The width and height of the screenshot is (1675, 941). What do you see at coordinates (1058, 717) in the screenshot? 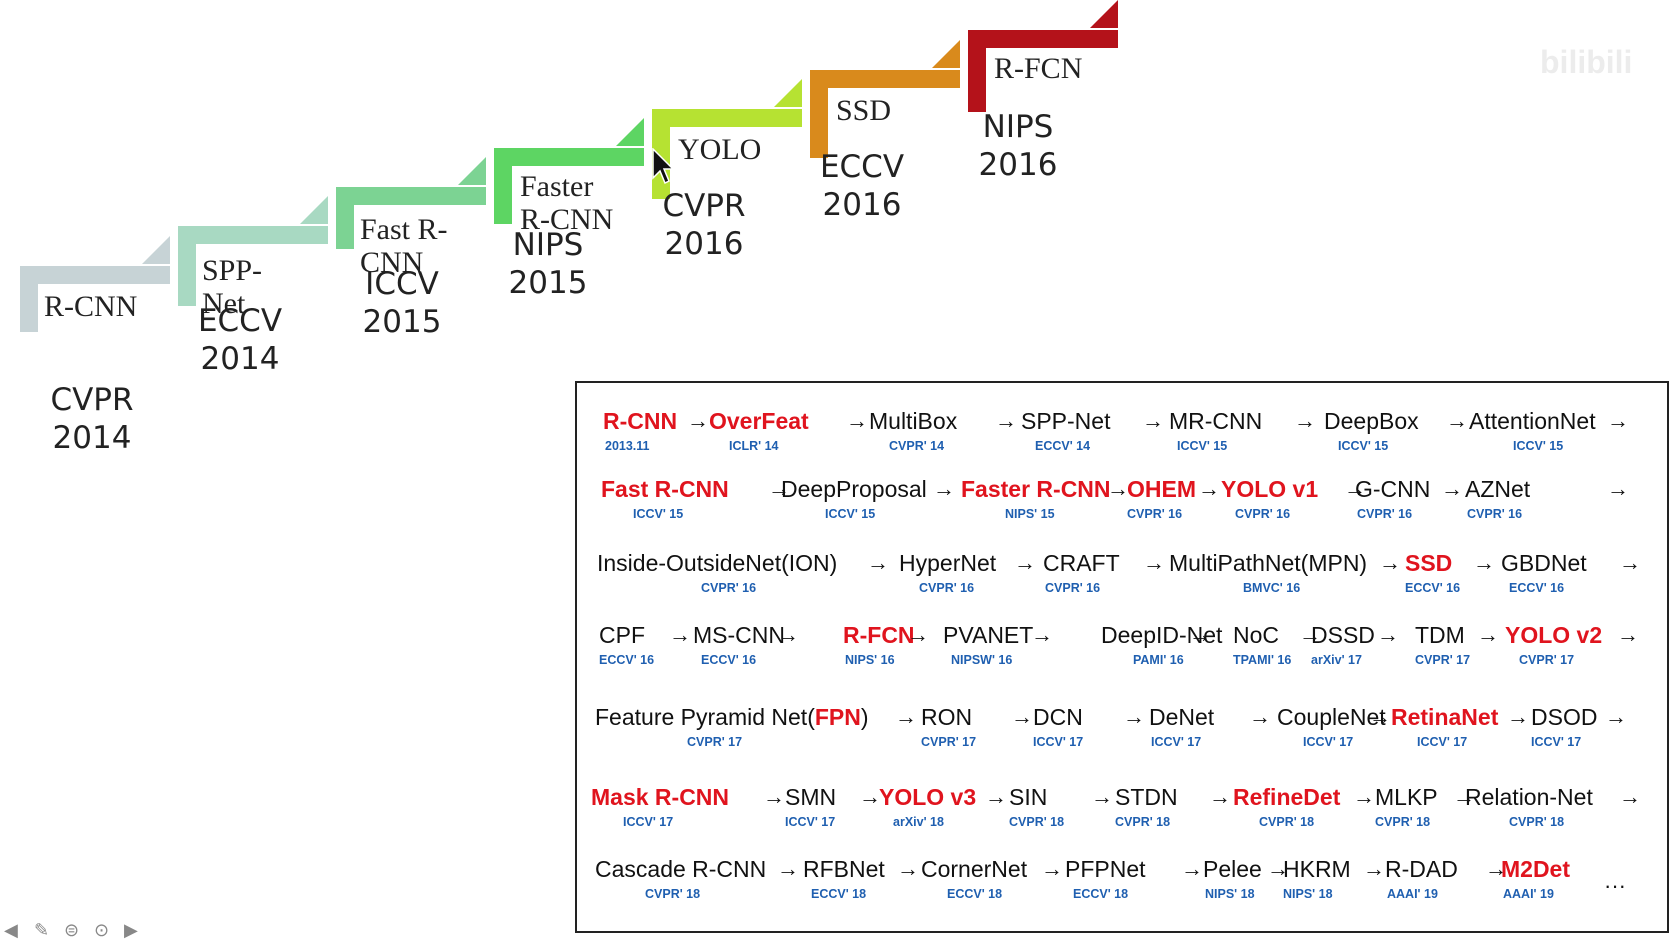
I see `detector-name: DCN` at bounding box center [1058, 717].